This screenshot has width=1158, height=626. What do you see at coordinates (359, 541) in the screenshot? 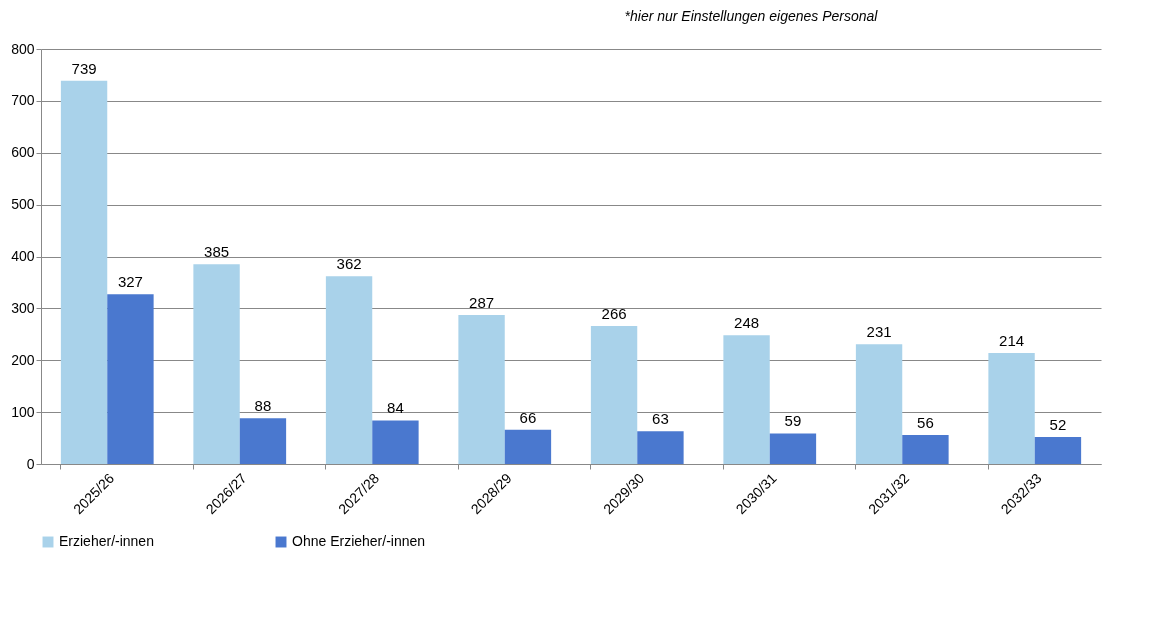
I see `legend-label: Ohne Erzieher/-innen` at bounding box center [359, 541].